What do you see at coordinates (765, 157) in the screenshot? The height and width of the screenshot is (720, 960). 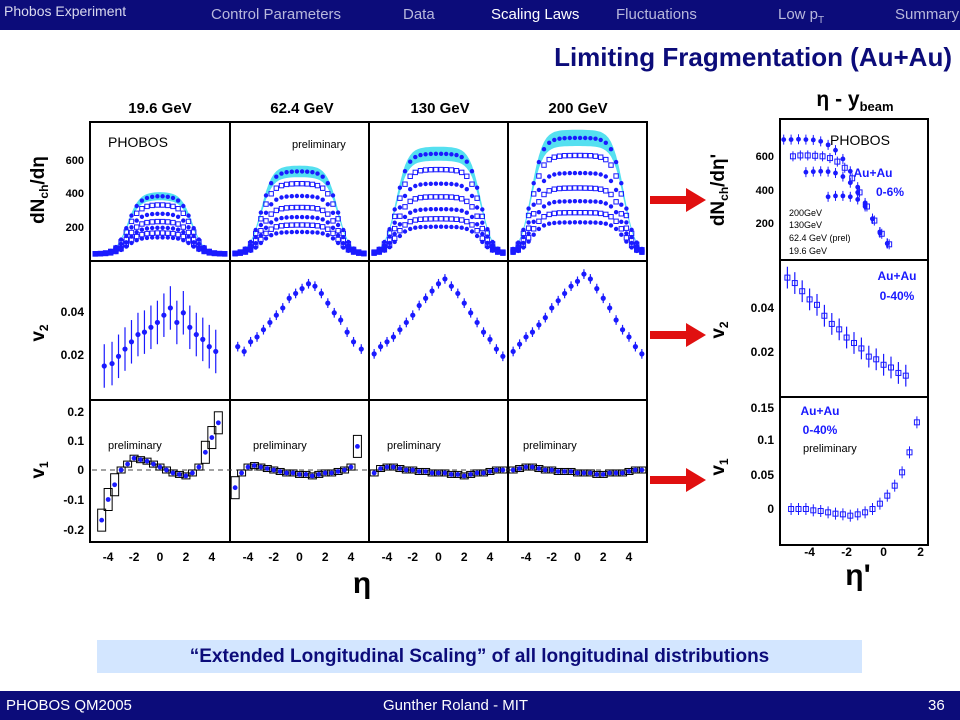 I see `right-ytick-600: 600` at bounding box center [765, 157].